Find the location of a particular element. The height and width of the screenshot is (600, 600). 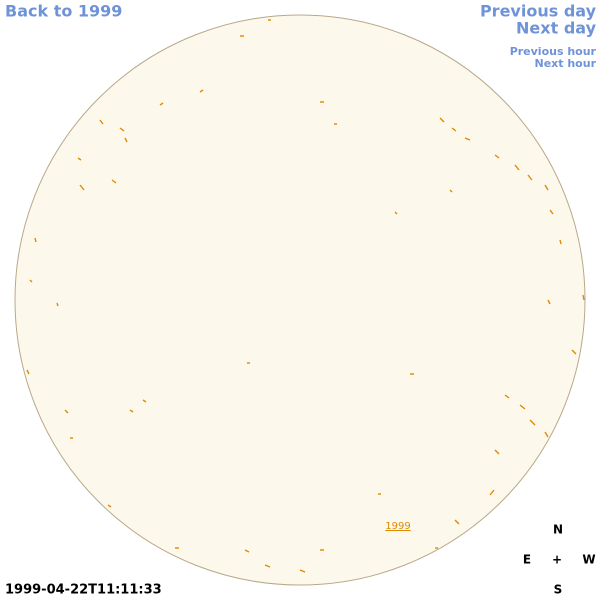

previous-day-link: Previous day is located at coordinates (538, 11).